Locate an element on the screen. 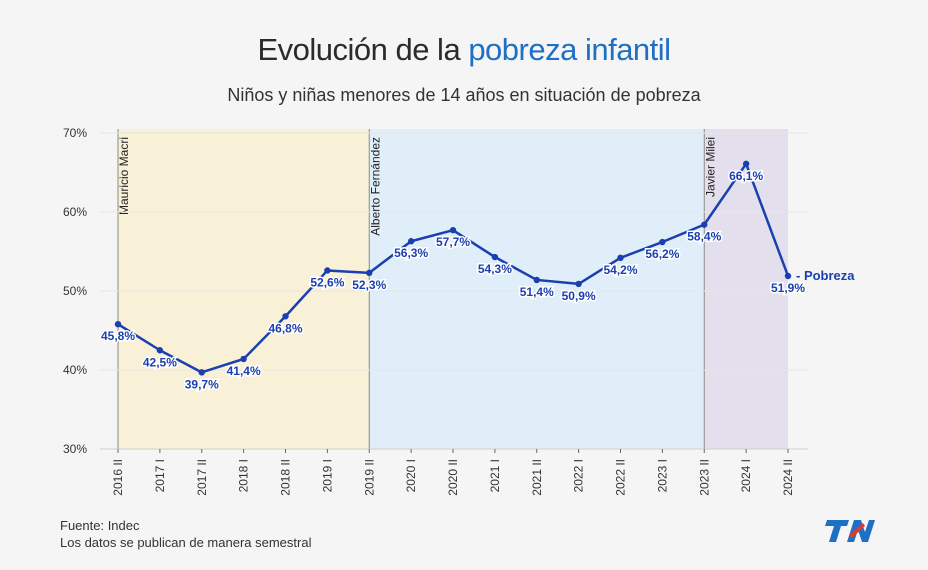  data-label: 51,9% is located at coordinates (788, 288).